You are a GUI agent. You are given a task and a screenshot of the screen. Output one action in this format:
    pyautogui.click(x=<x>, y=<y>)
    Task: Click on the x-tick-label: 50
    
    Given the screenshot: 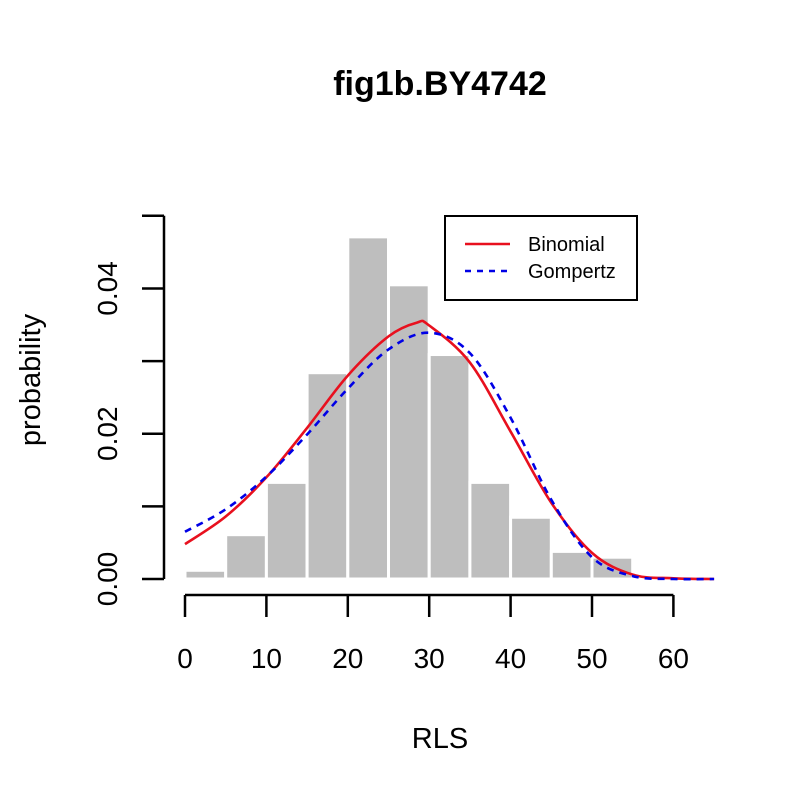 What is the action you would take?
    pyautogui.click(x=591, y=658)
    